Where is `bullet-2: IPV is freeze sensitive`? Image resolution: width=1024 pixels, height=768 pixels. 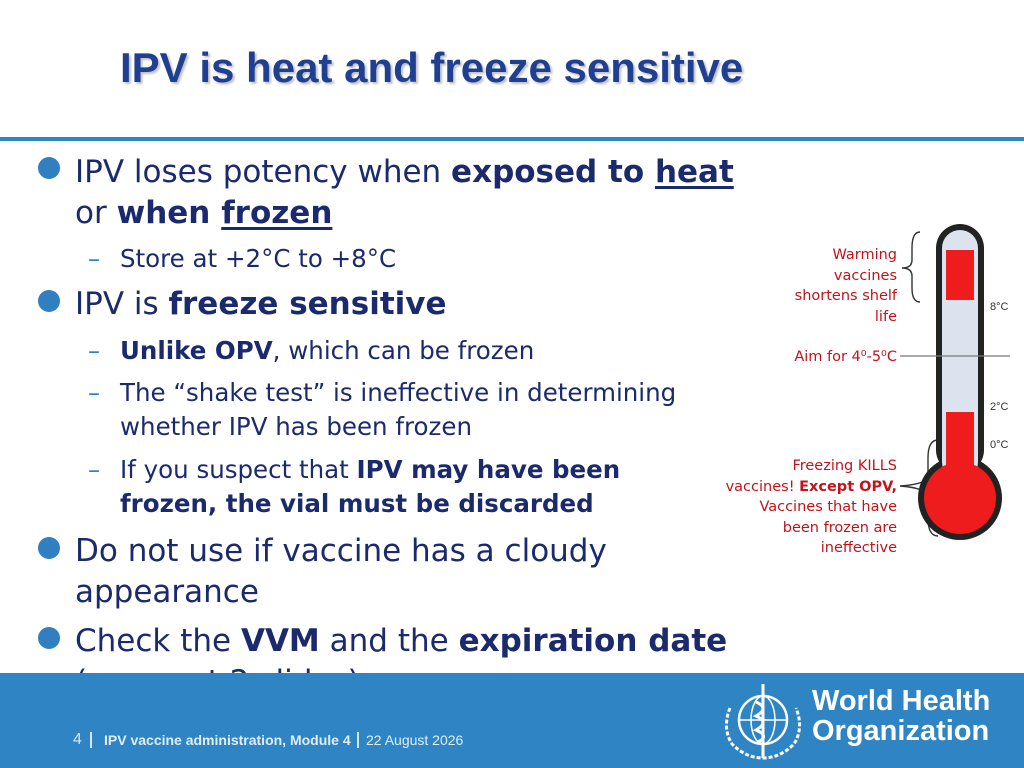 bullet-2: IPV is freeze sensitive is located at coordinates (261, 304).